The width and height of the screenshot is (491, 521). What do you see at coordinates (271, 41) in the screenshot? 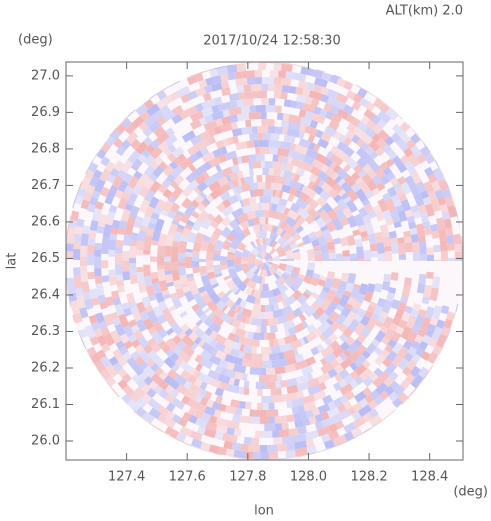
I see `chart-title: 2017/10/24 12:58:30` at bounding box center [271, 41].